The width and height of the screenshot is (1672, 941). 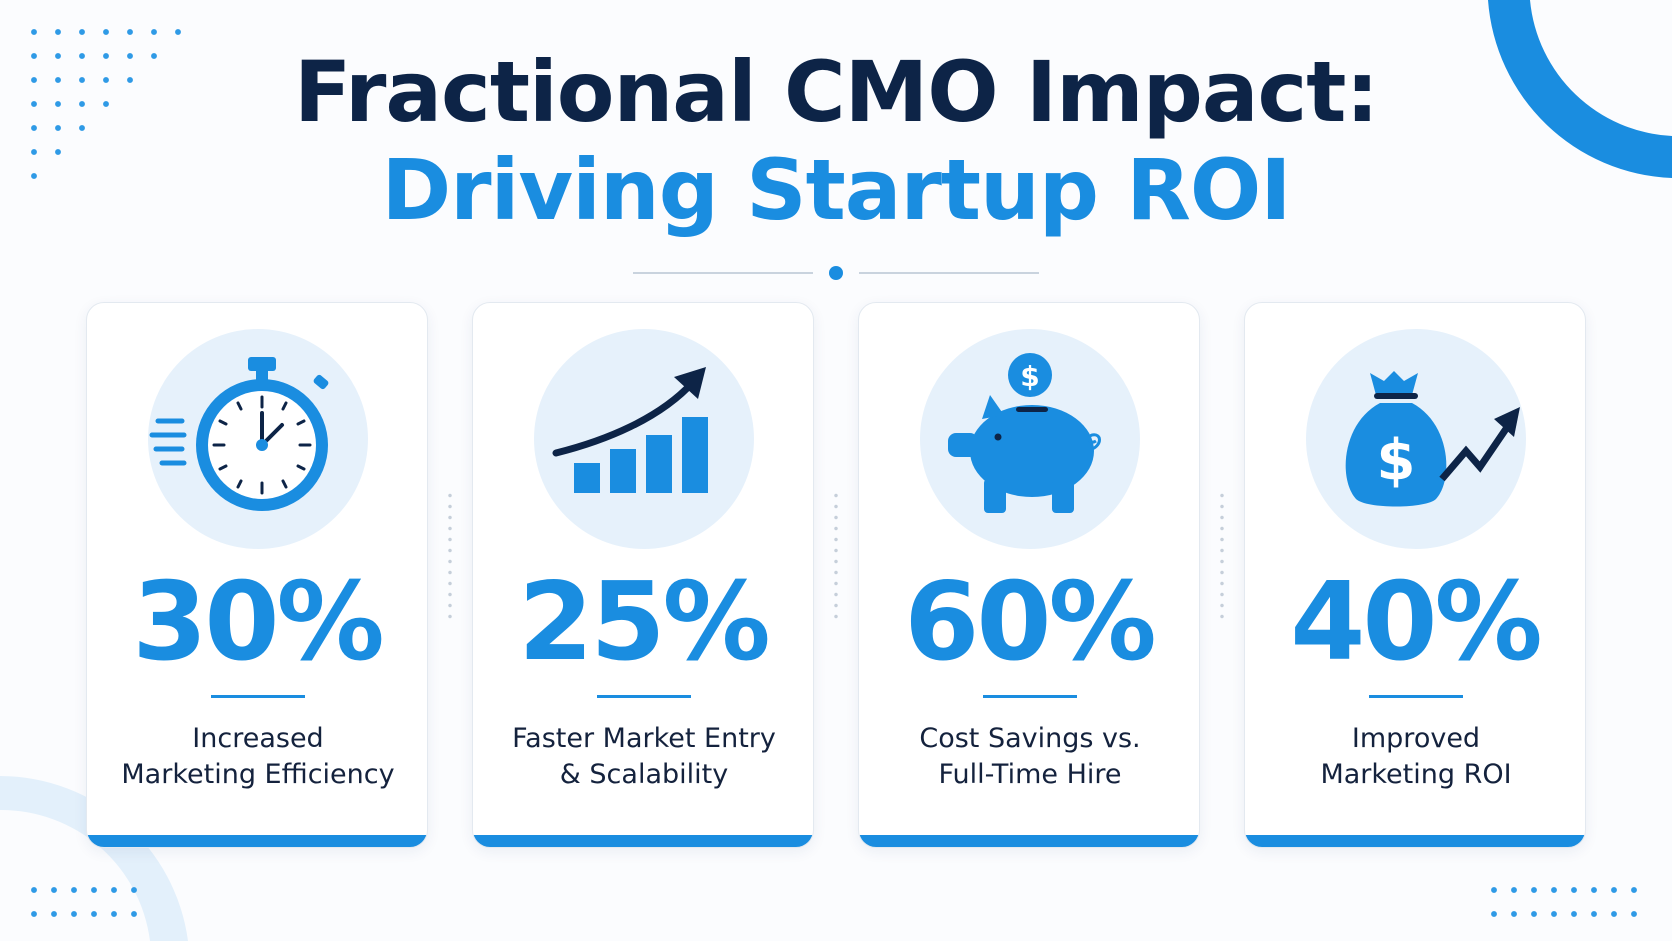 I want to click on stat-card-market-entry: 25% Faster Market Entry & Scalability, so click(x=643, y=575).